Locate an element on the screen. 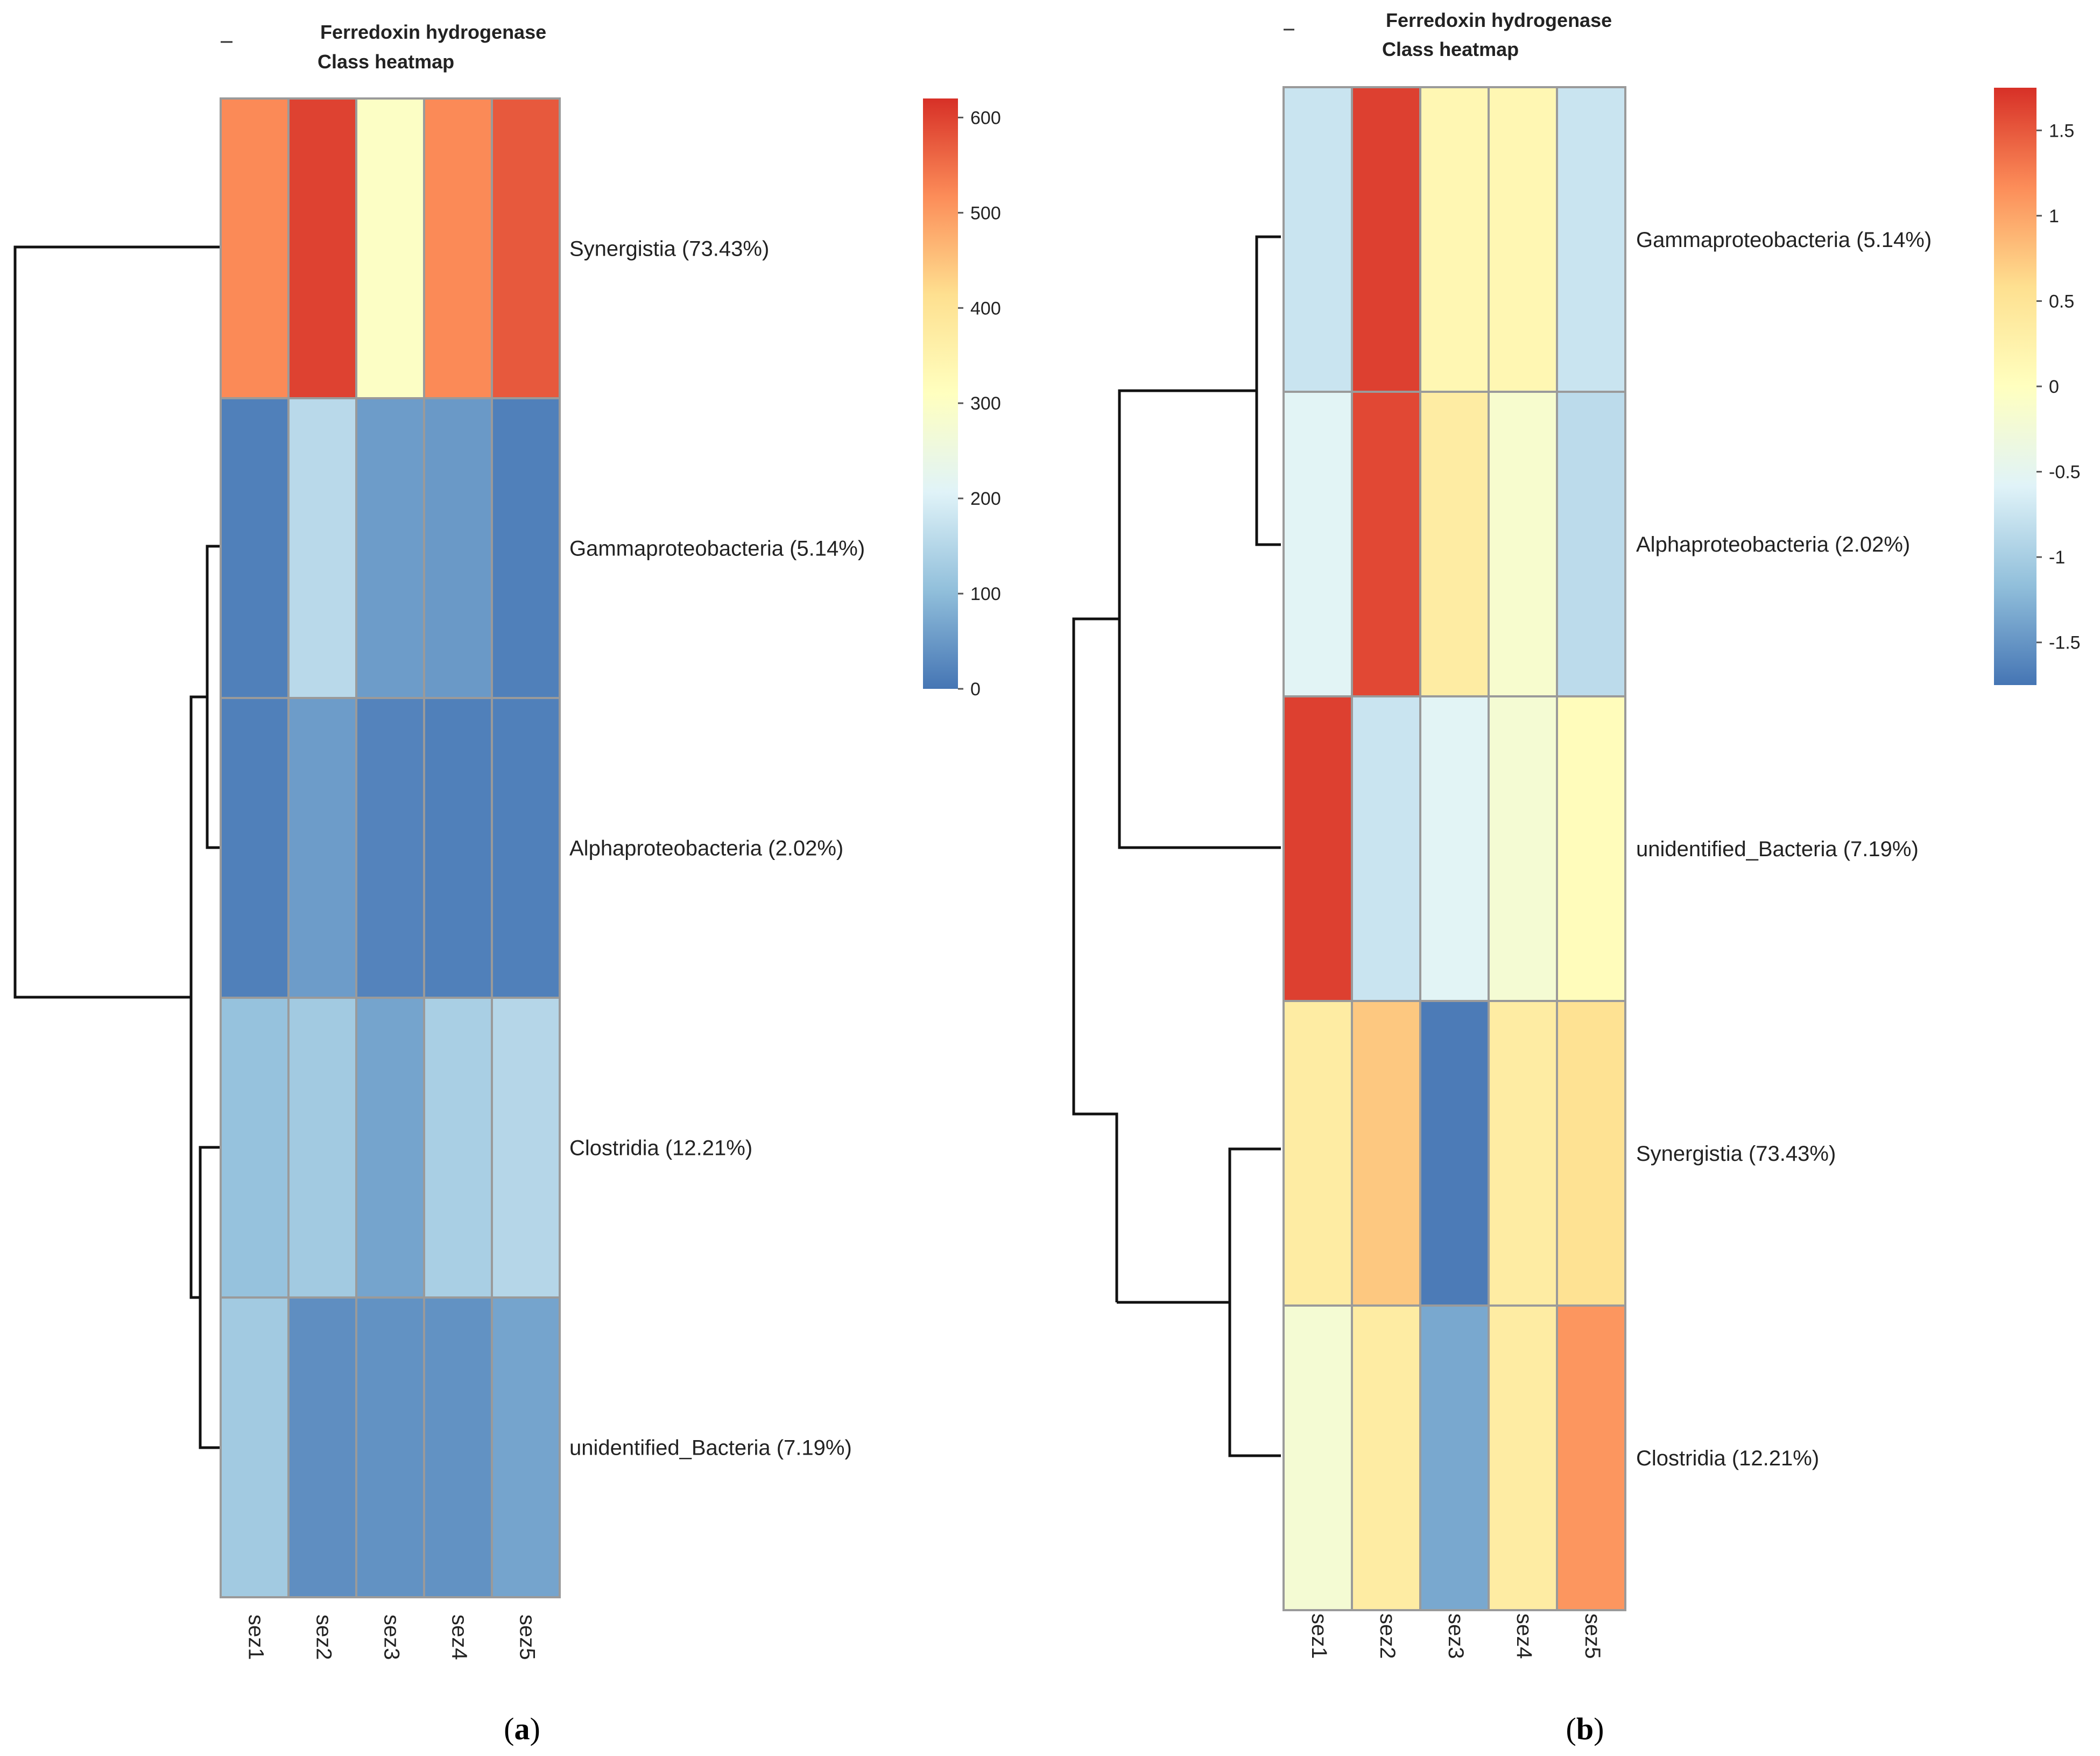 This screenshot has height=1756, width=2100. colorbar-tick-label: 500 is located at coordinates (985, 213).